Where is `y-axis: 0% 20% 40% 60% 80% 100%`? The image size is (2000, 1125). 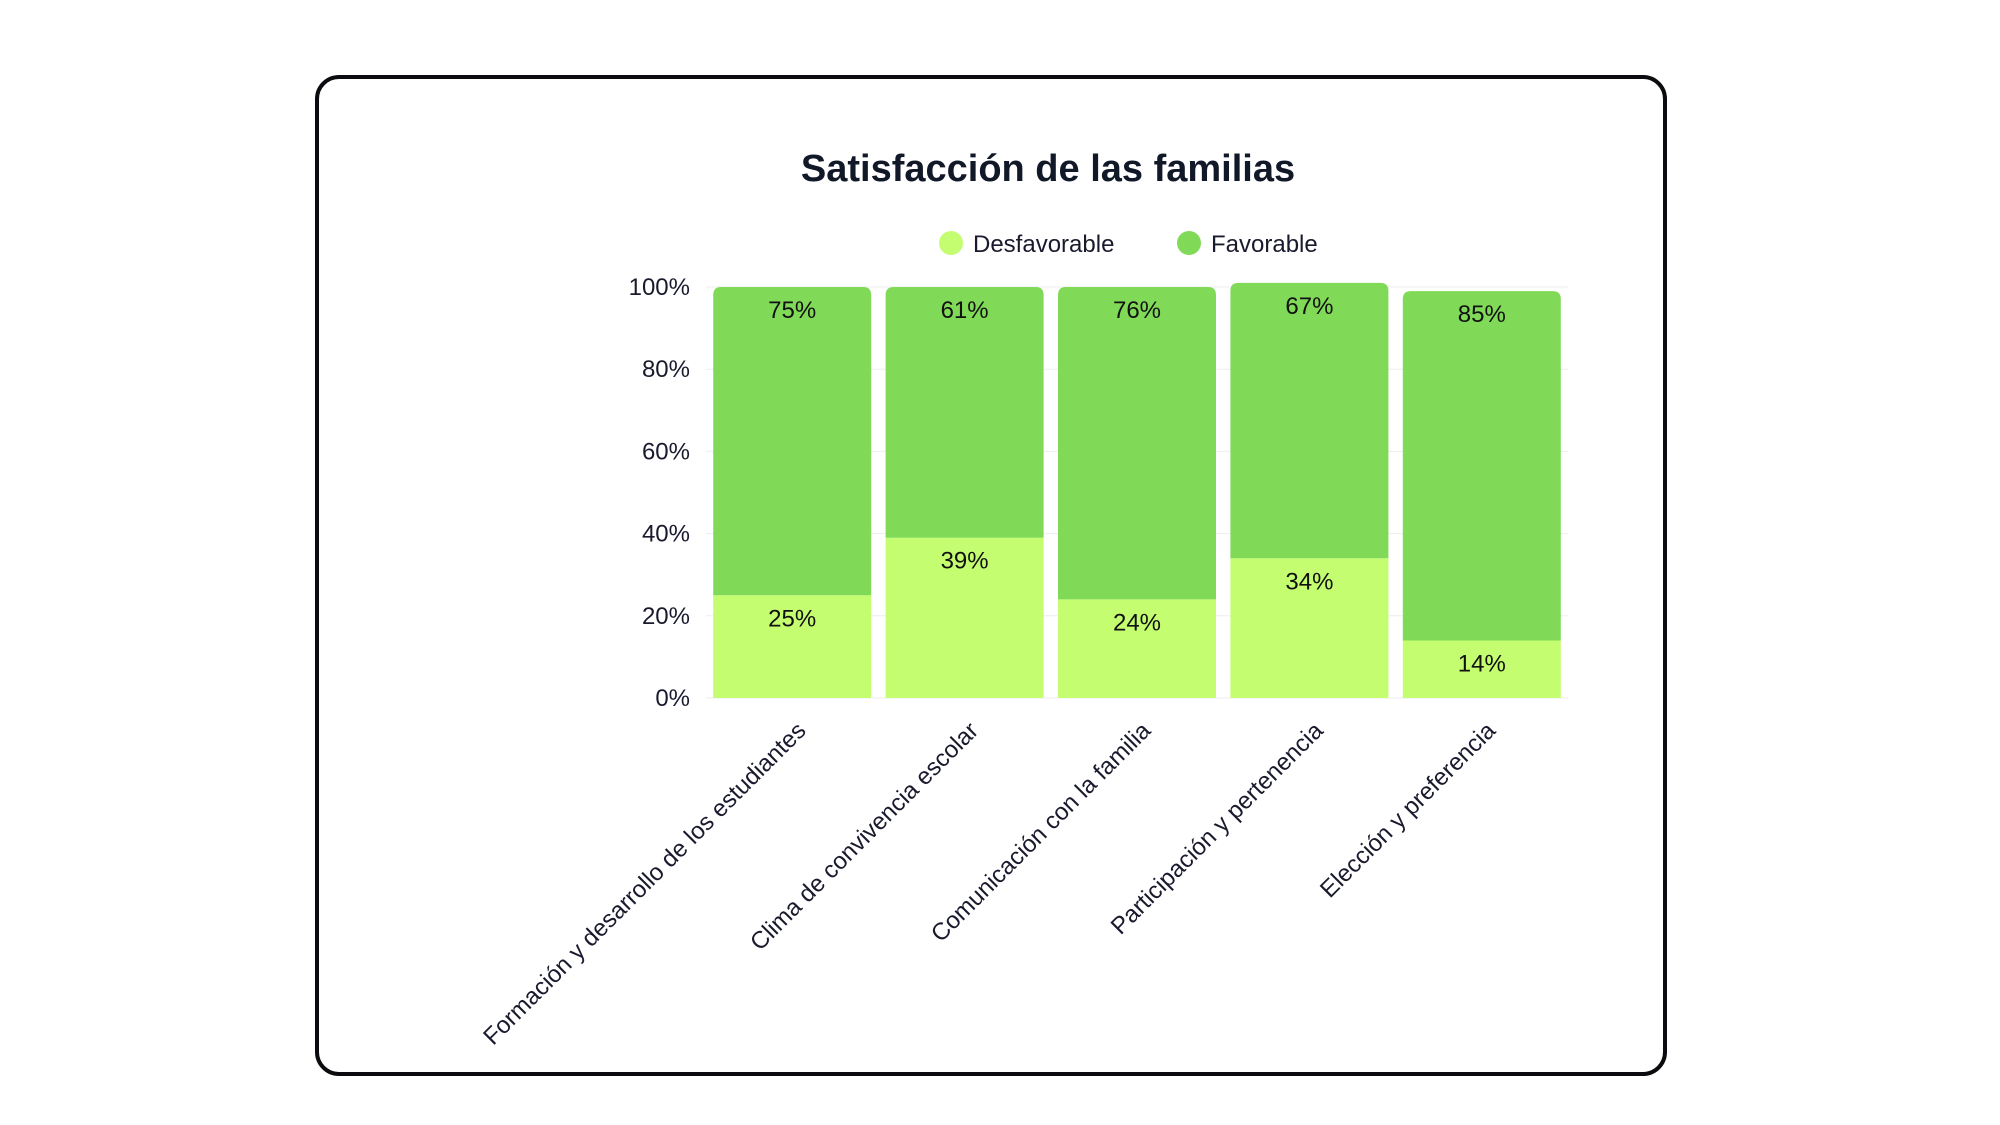
y-axis: 0% 20% 40% 60% 80% 100% is located at coordinates (659, 493).